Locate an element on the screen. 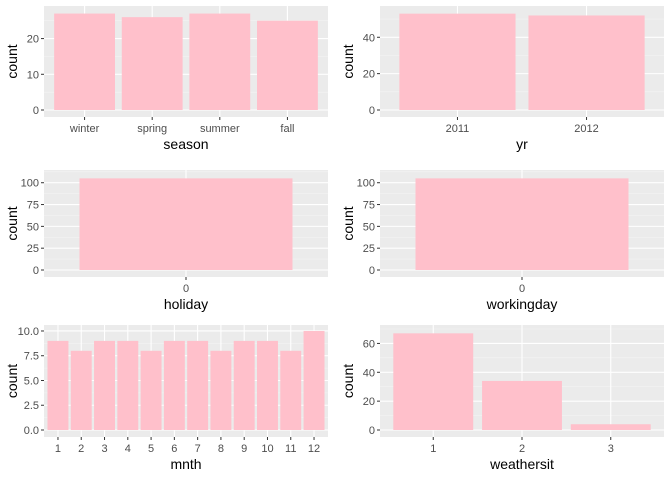 The width and height of the screenshot is (672, 480). x-tick-label: fall is located at coordinates (287, 129).